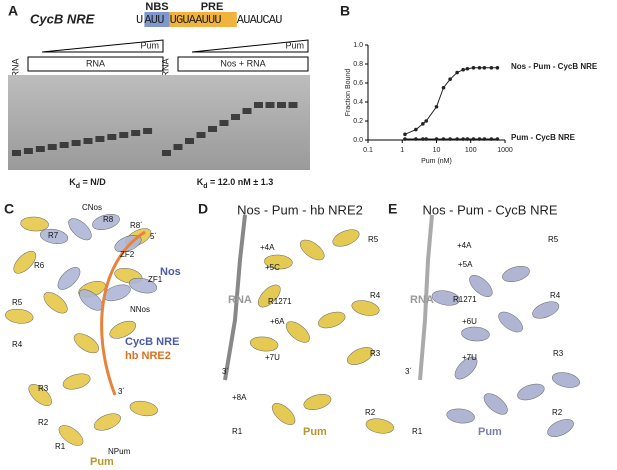 The height and width of the screenshot is (470, 617). What do you see at coordinates (119, 451) in the screenshot?
I see `structure-label: NPum` at bounding box center [119, 451].